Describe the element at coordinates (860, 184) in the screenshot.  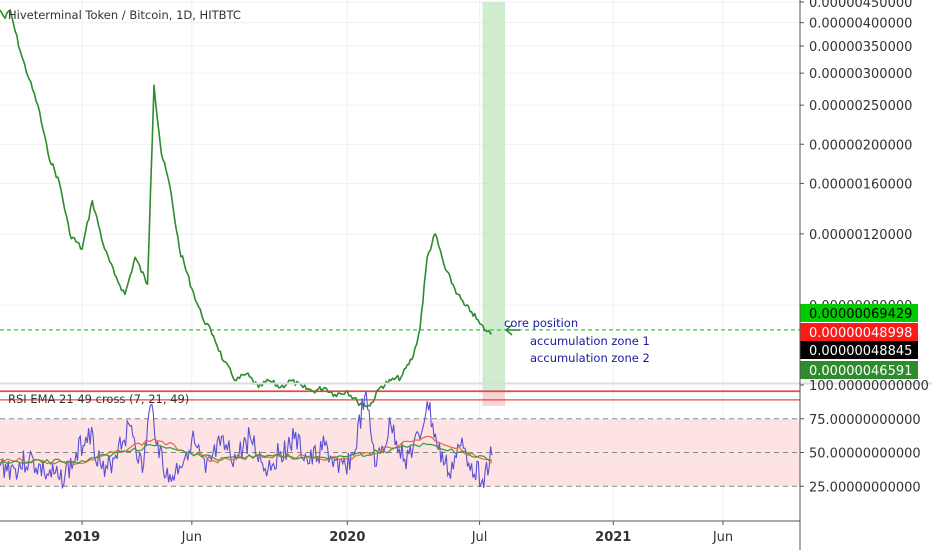
I see `y-tick-label: 0.00000160000` at that location.